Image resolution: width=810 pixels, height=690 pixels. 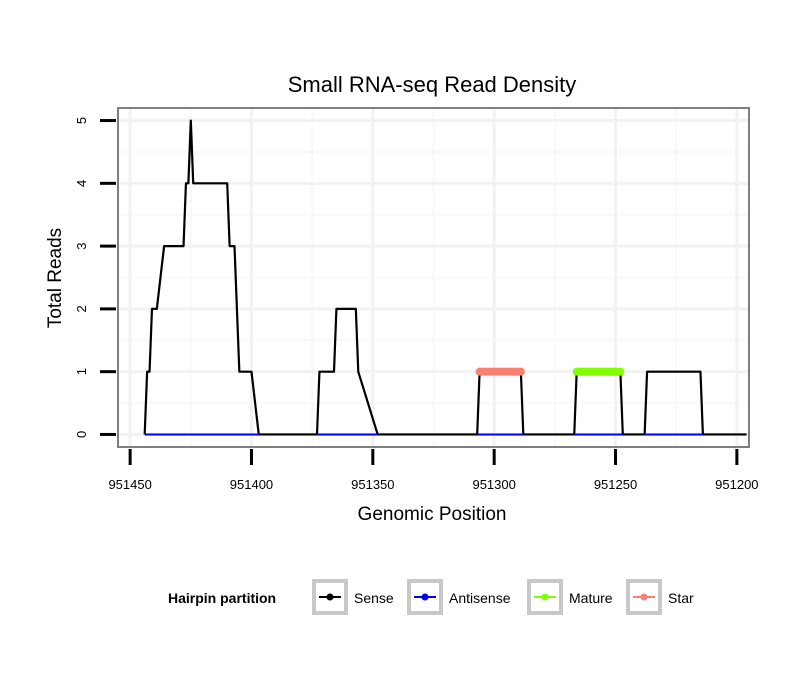 What do you see at coordinates (251, 484) in the screenshot?
I see `x-tick-label: 951400` at bounding box center [251, 484].